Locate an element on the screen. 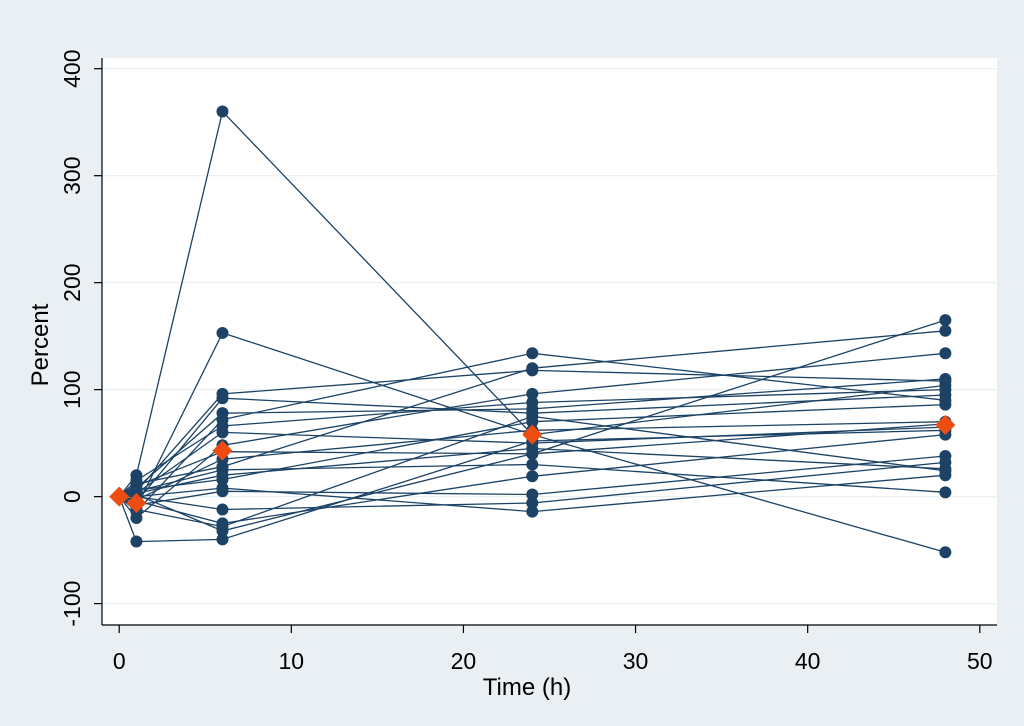  y-tick-label: 200 is located at coordinates (72, 282).